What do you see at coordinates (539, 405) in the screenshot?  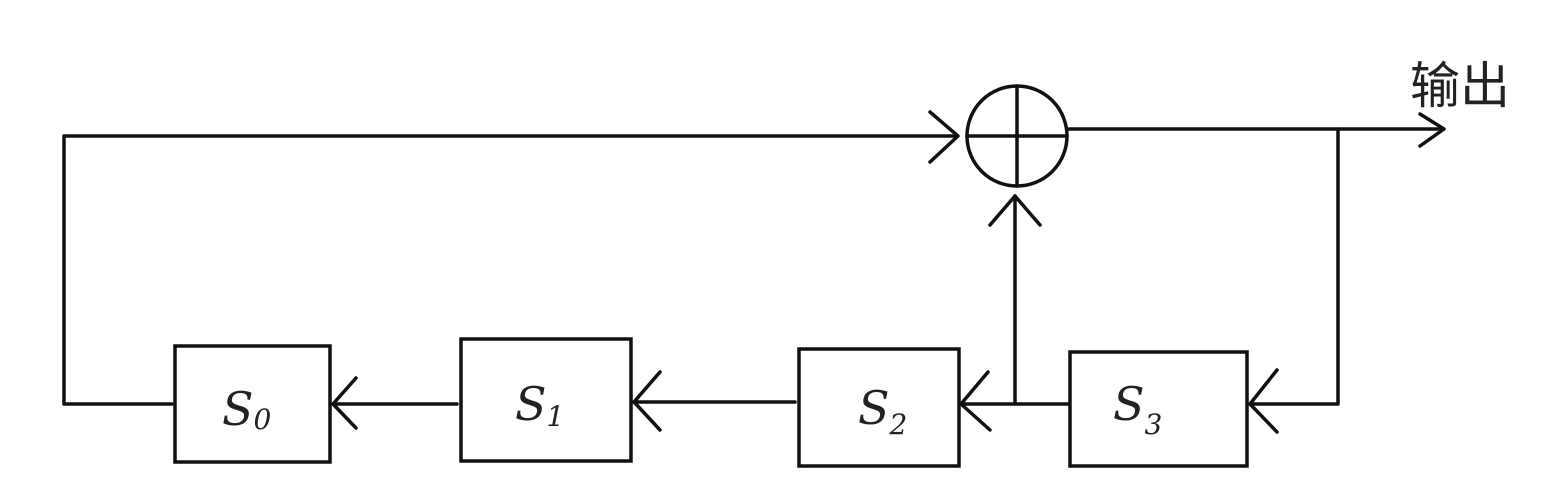 I see `register-s1-label: S1` at bounding box center [539, 405].